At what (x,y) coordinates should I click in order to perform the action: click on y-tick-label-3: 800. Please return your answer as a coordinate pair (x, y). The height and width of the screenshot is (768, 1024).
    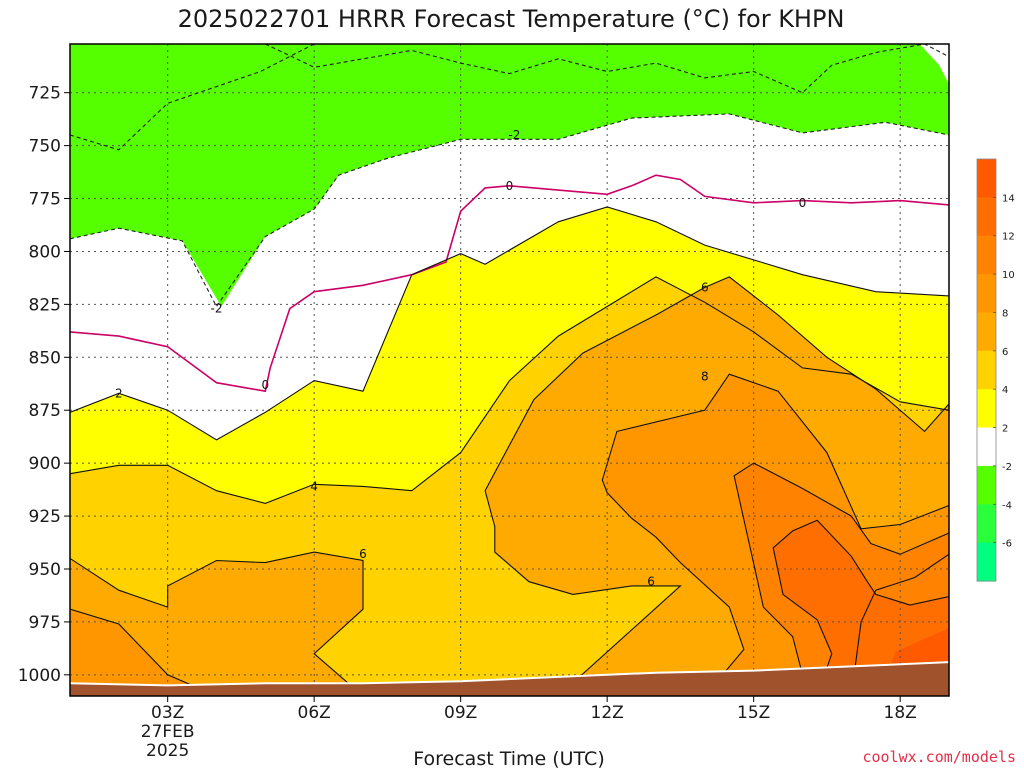
    Looking at the image, I should click on (45, 252).